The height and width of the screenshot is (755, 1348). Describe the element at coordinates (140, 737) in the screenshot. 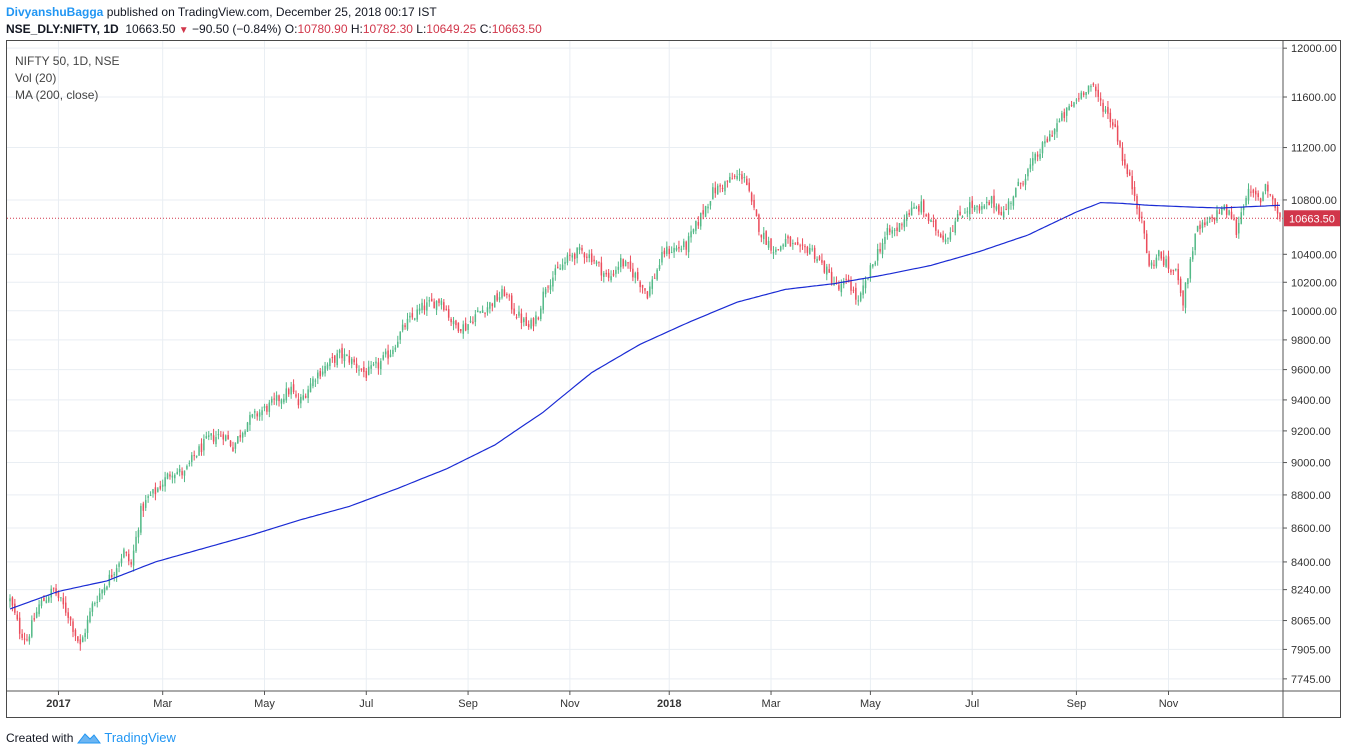

I see `tradingview-brand: TradingView` at that location.